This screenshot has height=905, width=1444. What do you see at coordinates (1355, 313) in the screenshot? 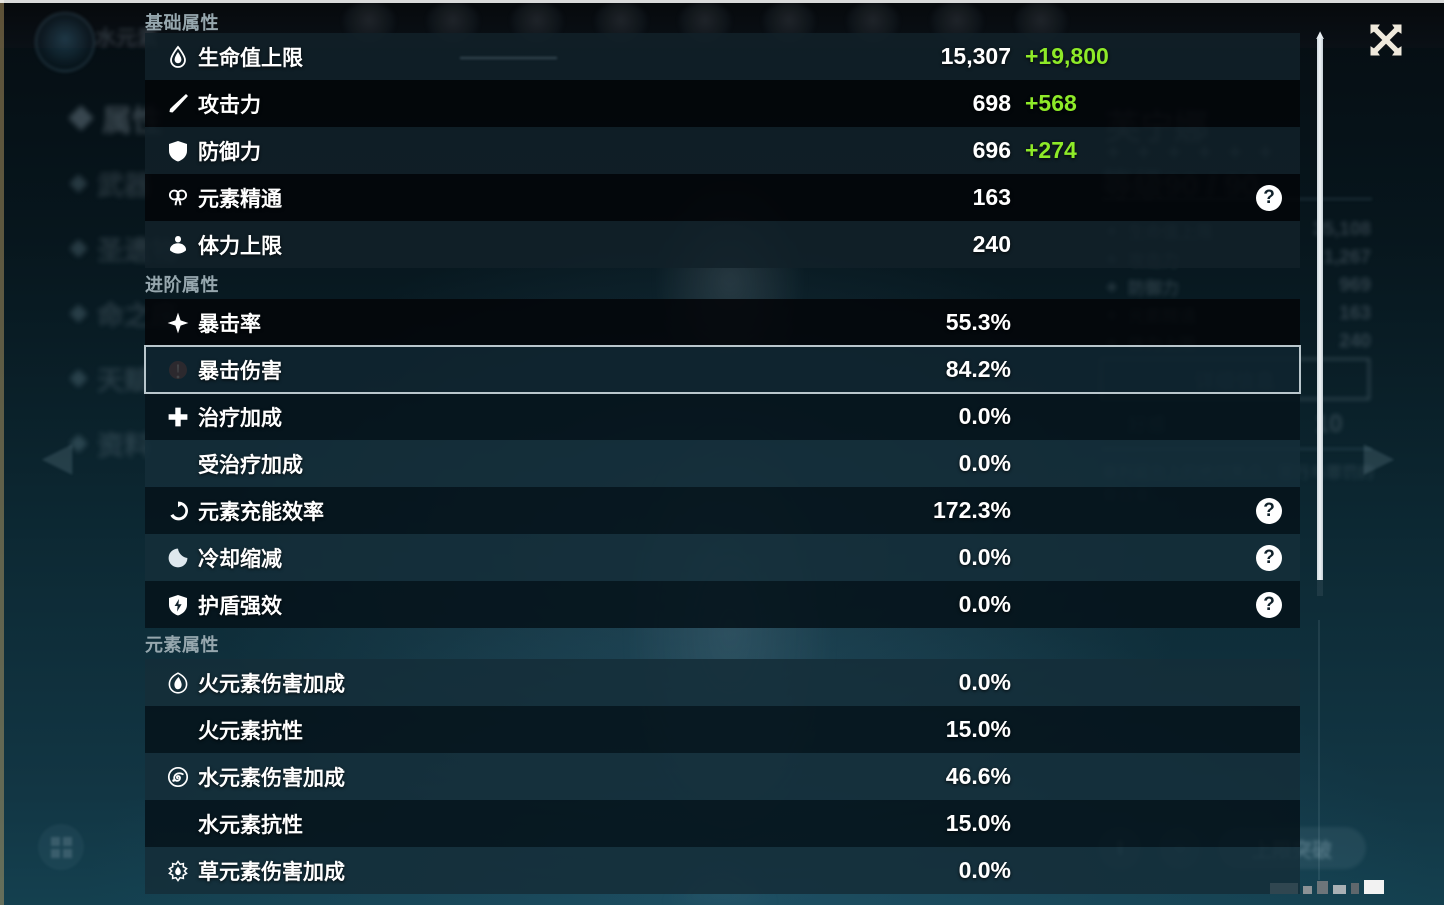
I see `summary-stat-value: 163` at bounding box center [1355, 313].